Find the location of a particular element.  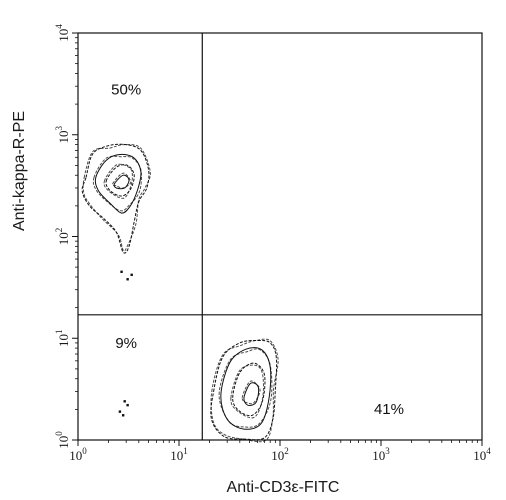

quadrant-label-lower-left: 9% is located at coordinates (126, 343).